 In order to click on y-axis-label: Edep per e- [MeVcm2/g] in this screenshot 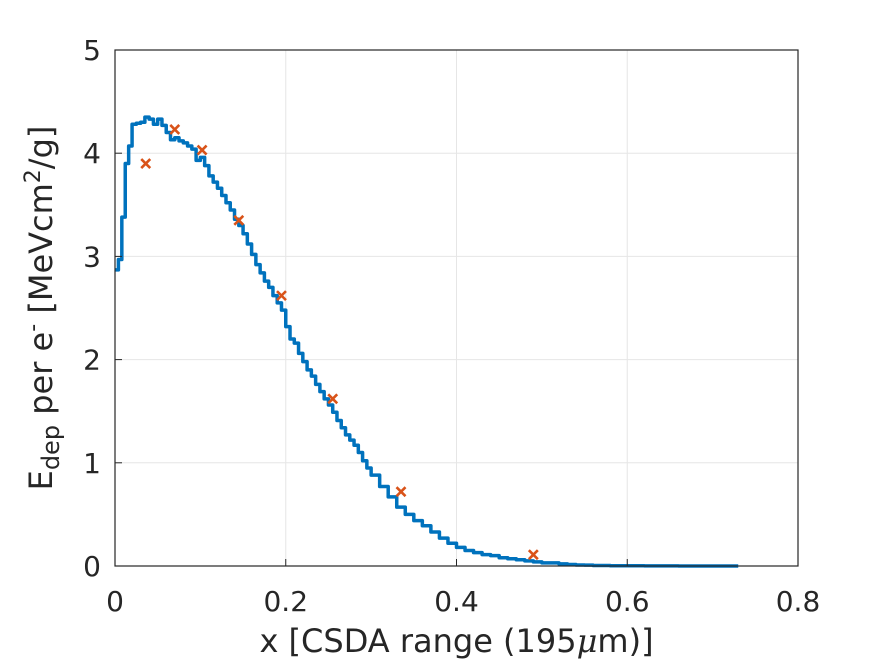, I will do `click(43, 308)`.